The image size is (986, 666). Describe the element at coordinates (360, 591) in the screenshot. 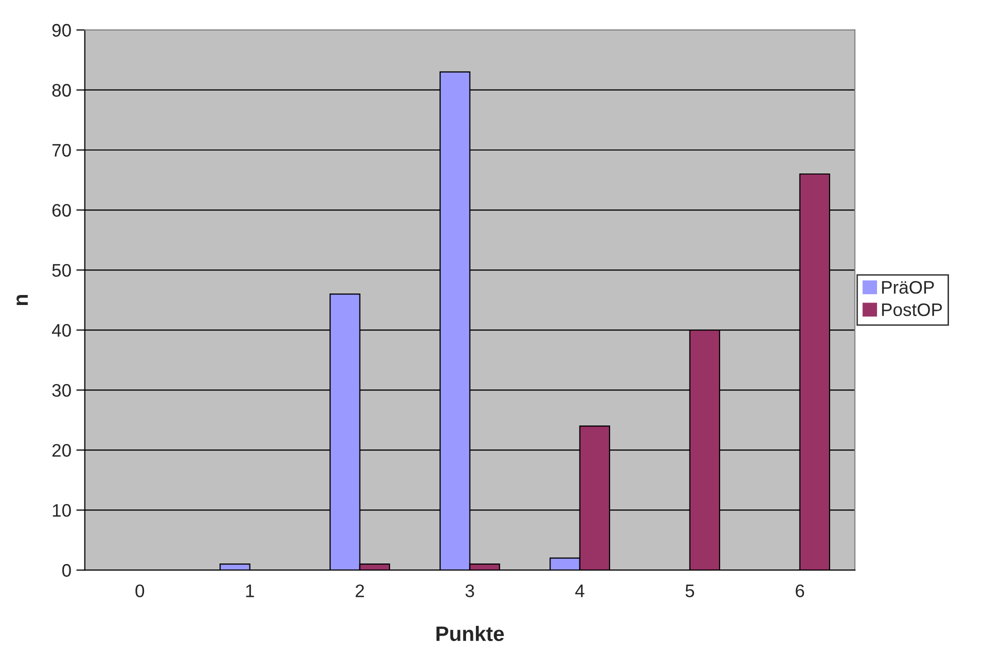

I see `x-tick-label: 2` at that location.